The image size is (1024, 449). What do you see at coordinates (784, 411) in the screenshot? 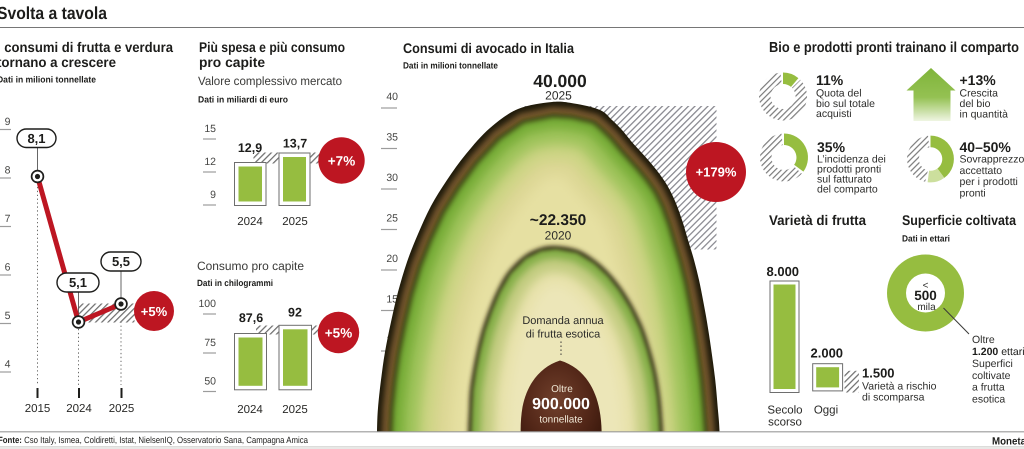
I see `svg-text: Secolo` at bounding box center [784, 411].